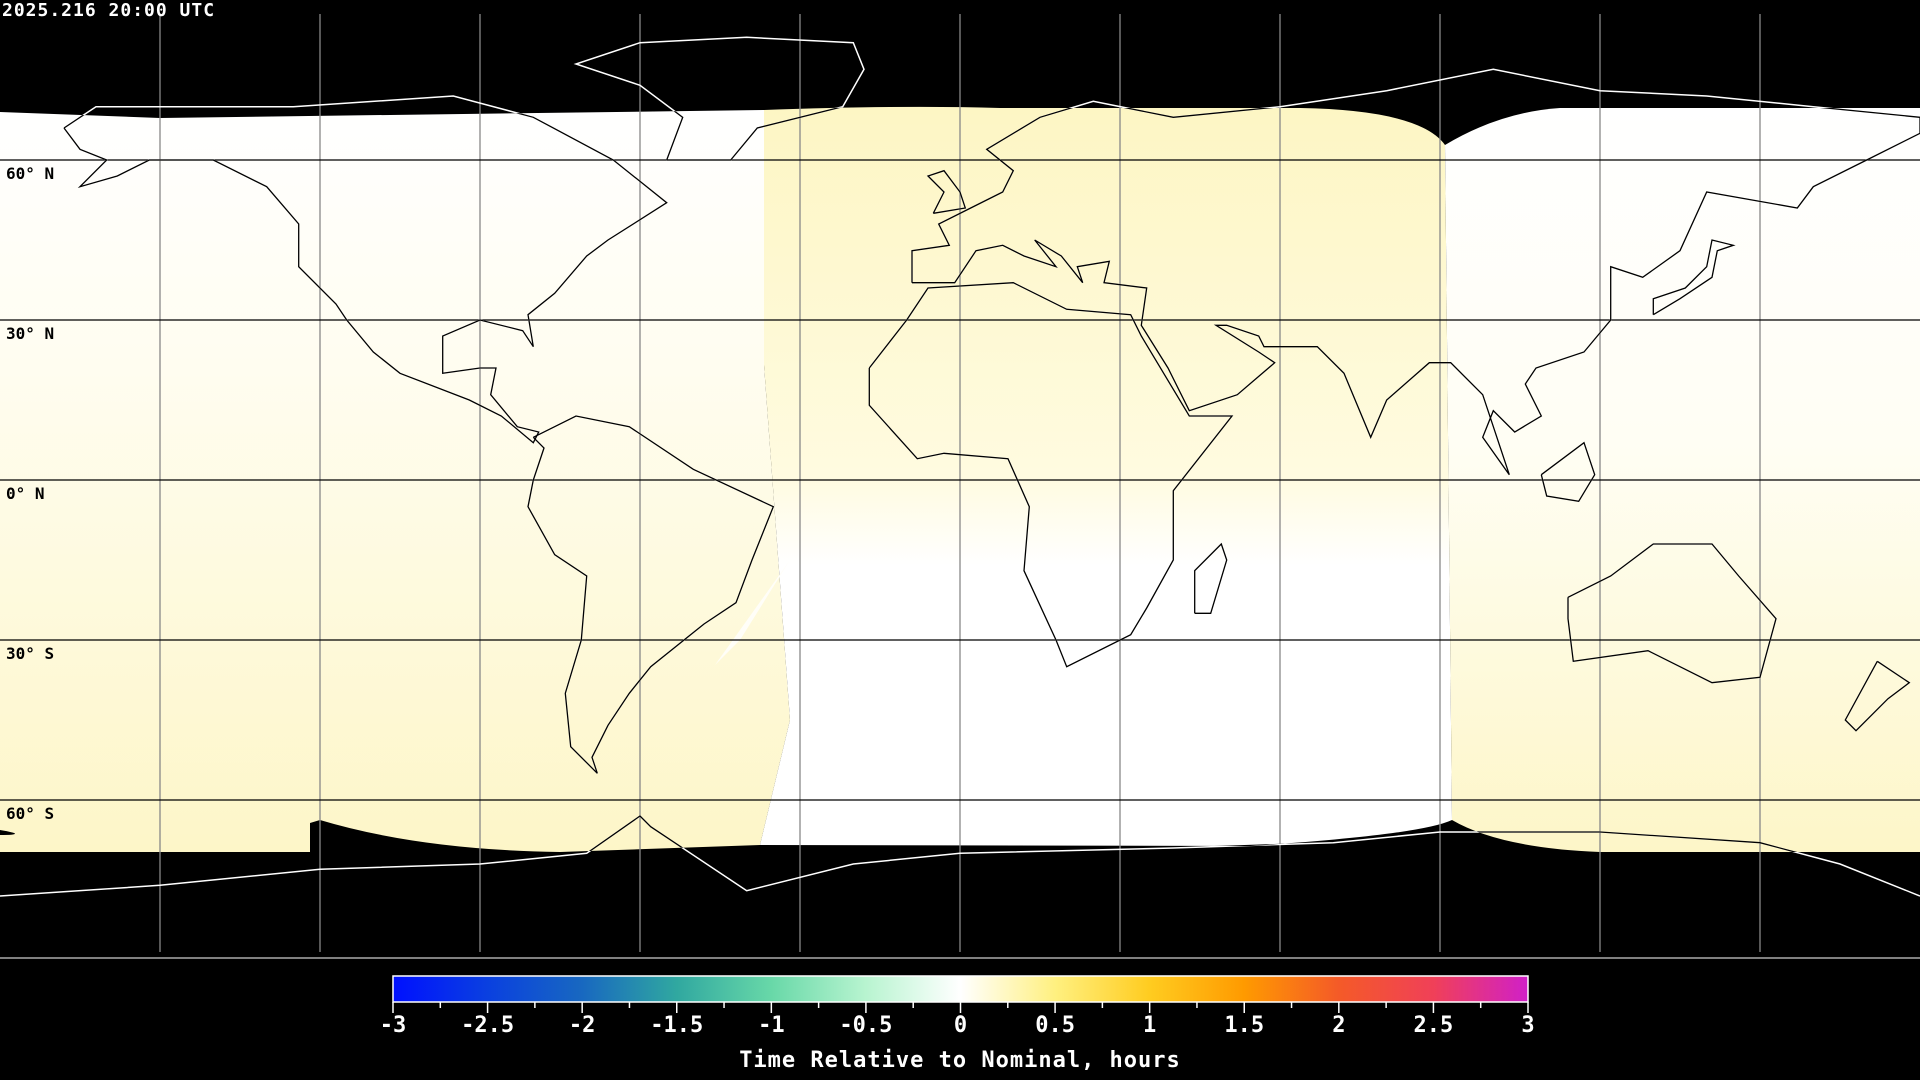 This screenshot has height=1080, width=1920. I want to click on coastline-antarctica, so click(960, 833).